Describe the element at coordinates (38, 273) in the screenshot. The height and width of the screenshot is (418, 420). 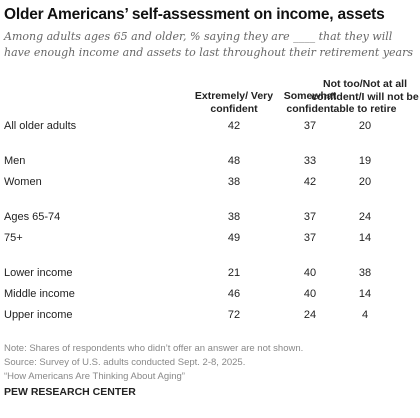
I see `row-label: Lower income` at that location.